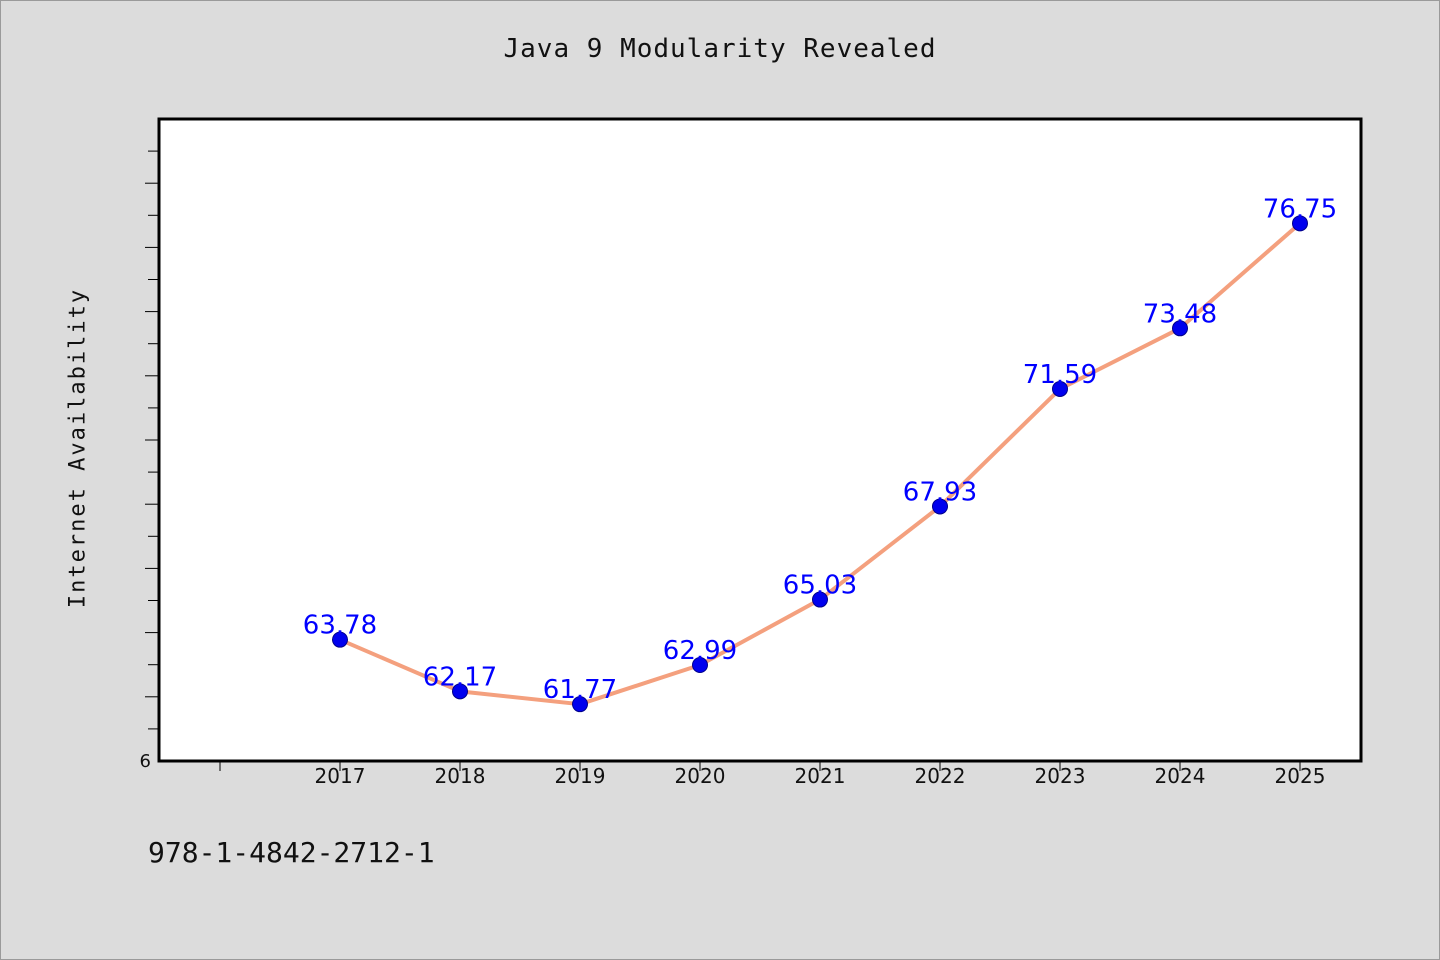 The image size is (1440, 960). Describe the element at coordinates (1060, 375) in the screenshot. I see `data-label: 71.59` at that location.